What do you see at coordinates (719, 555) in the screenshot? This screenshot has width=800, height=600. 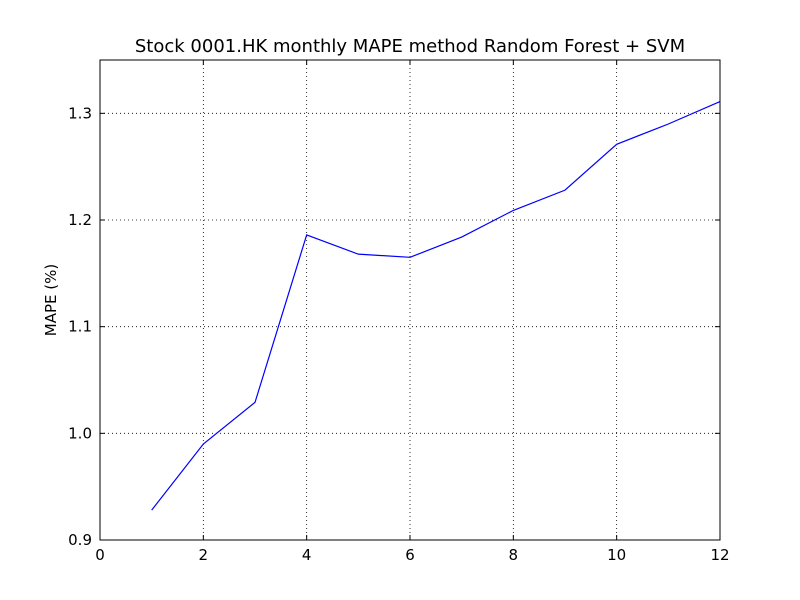 I see `x-tick-label: 12` at bounding box center [719, 555].